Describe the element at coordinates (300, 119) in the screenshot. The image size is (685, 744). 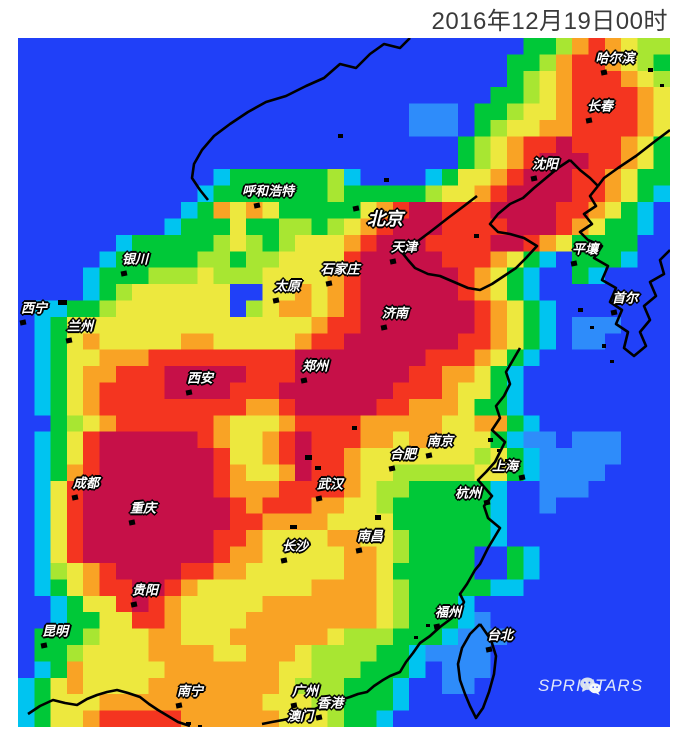
I see `mongolia-border` at that location.